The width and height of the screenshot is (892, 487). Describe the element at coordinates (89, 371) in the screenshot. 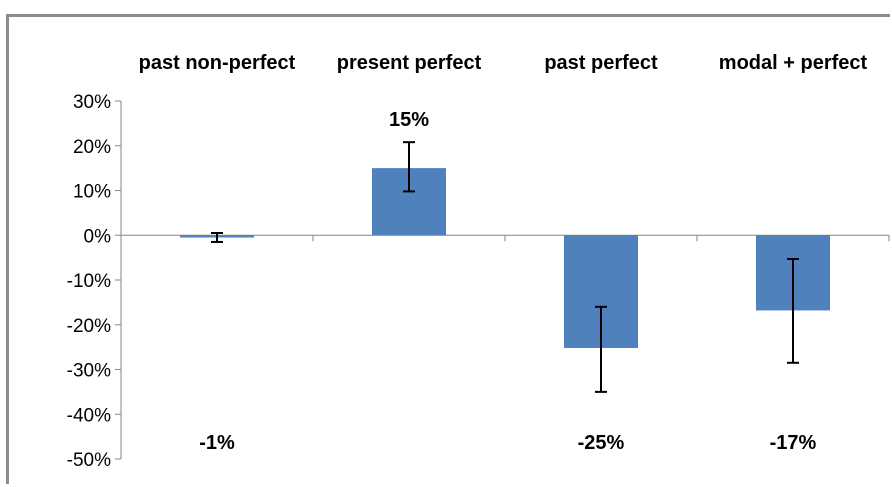

I see `y-tick-label: -30%` at that location.